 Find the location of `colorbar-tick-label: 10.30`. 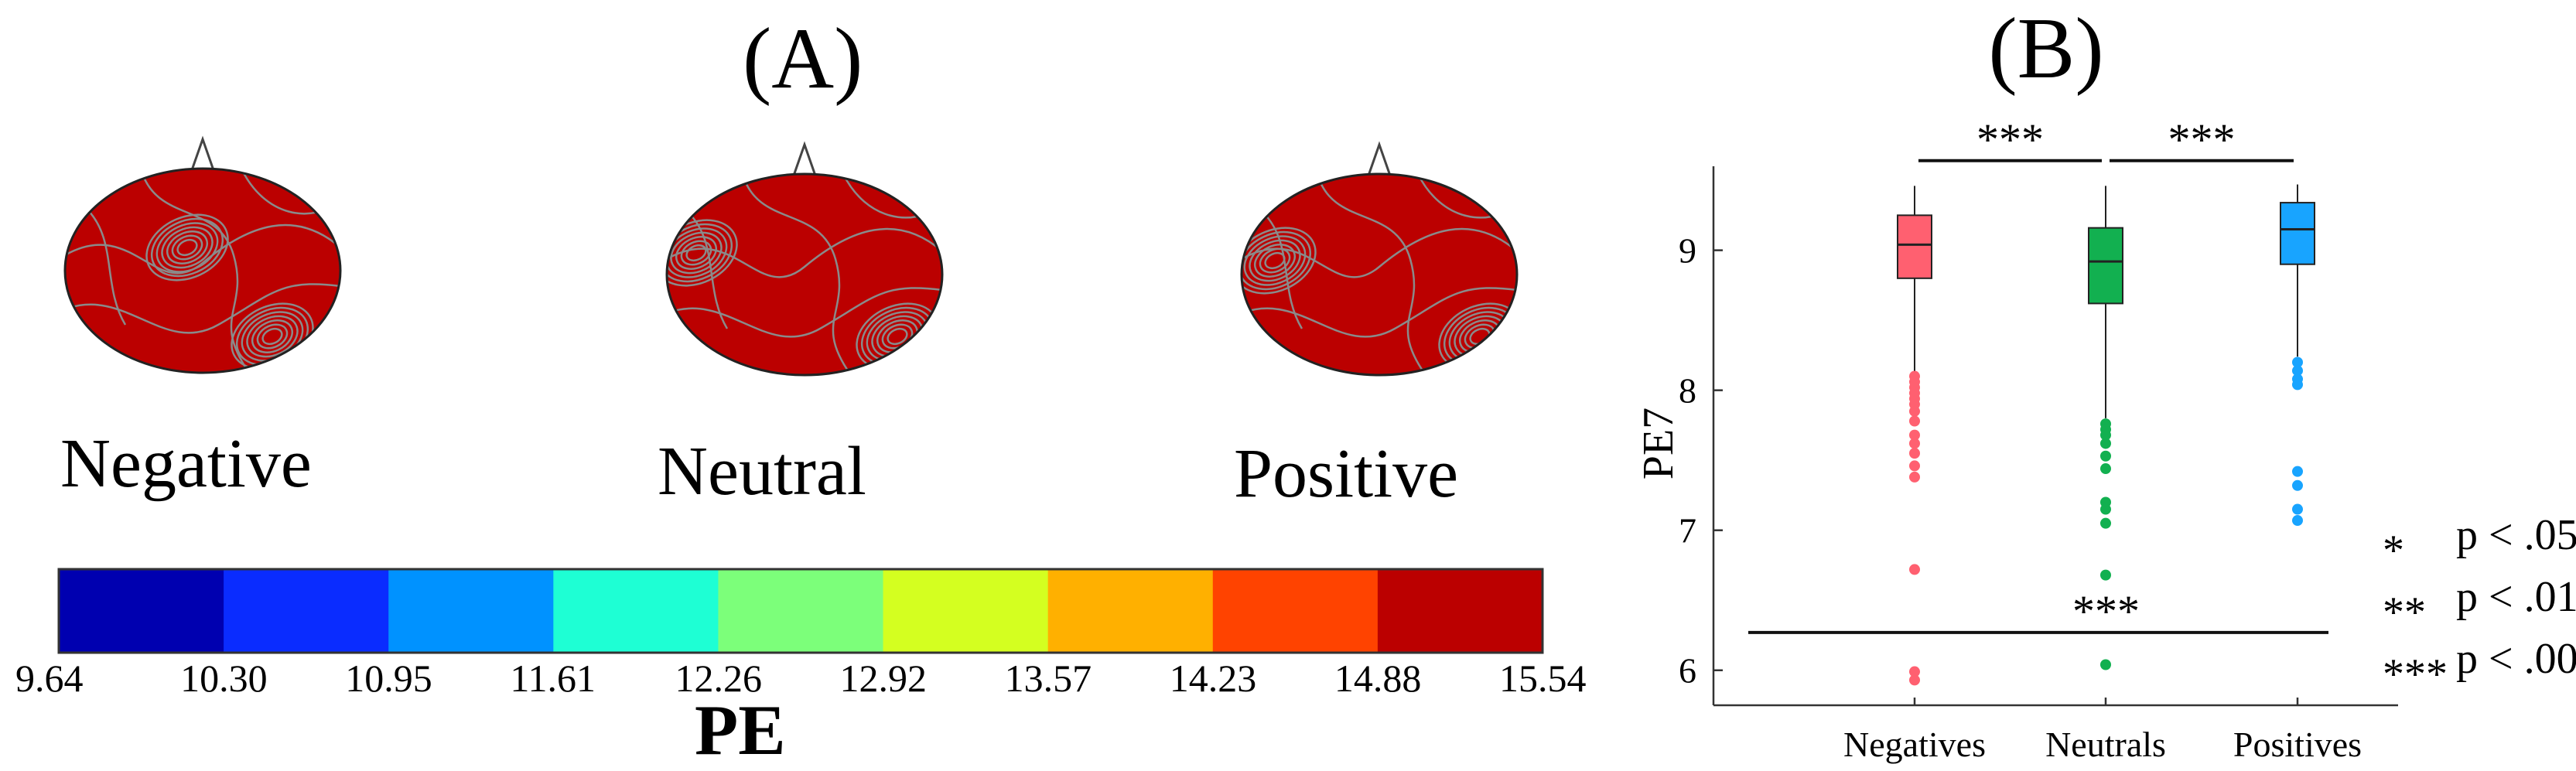

colorbar-tick-label: 10.30 is located at coordinates (224, 678).